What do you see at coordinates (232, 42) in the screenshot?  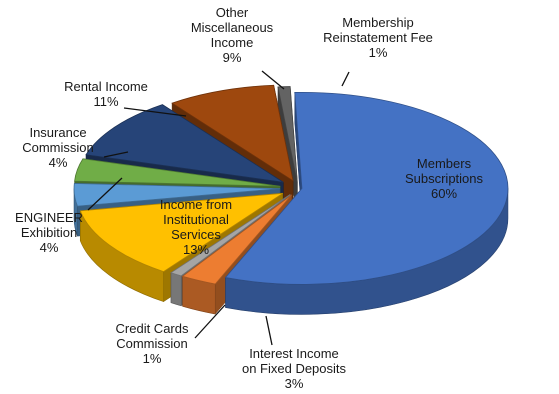 I see `slice-label-line-7: Income` at bounding box center [232, 42].